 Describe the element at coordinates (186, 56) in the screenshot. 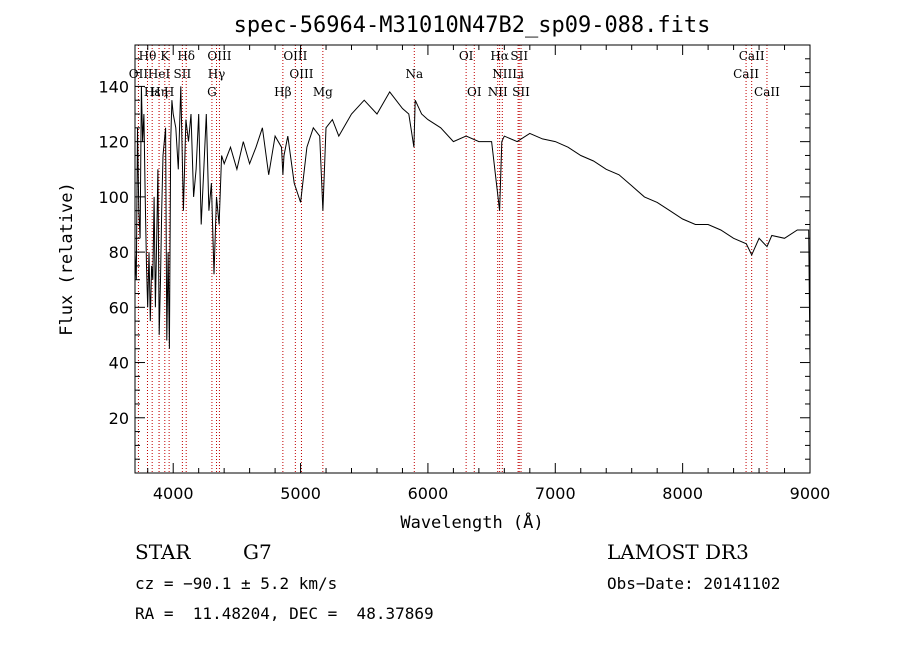

I see `line-label-2: Hδ` at that location.